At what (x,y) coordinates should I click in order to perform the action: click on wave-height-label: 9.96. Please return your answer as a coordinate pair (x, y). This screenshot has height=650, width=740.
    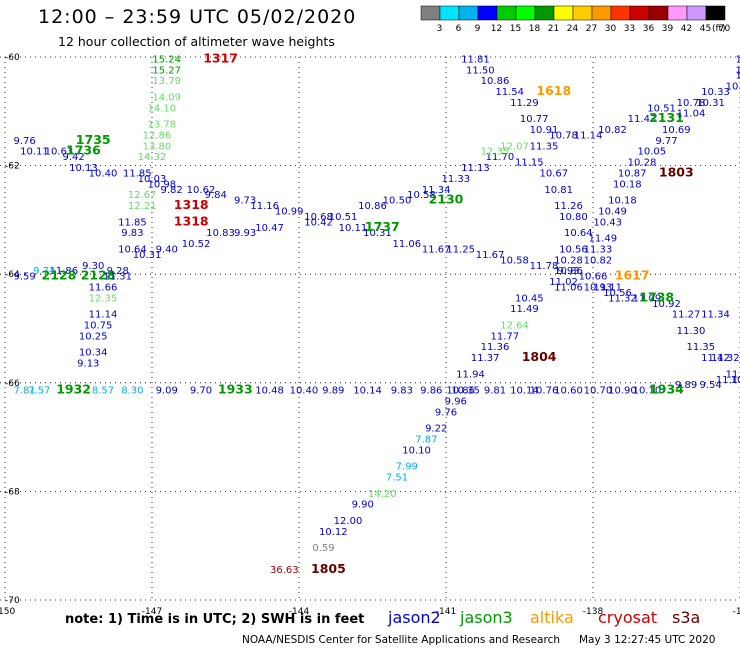
    Looking at the image, I should click on (456, 402).